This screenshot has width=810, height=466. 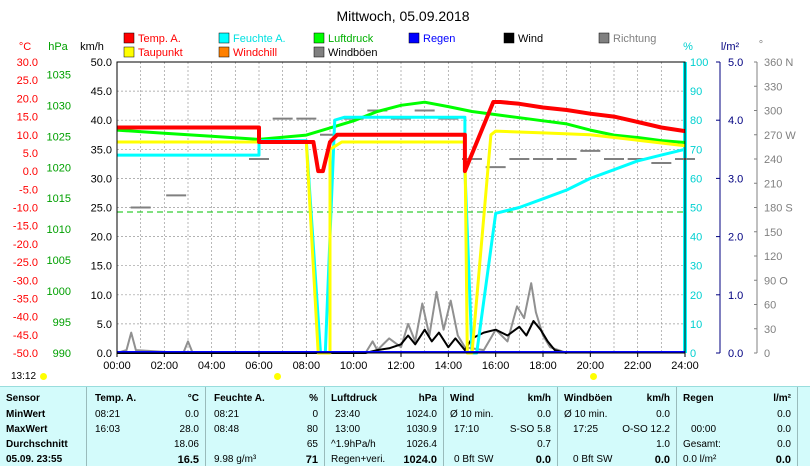 What do you see at coordinates (239, 398) in the screenshot?
I see `stats-header: Feuchte A.` at bounding box center [239, 398].